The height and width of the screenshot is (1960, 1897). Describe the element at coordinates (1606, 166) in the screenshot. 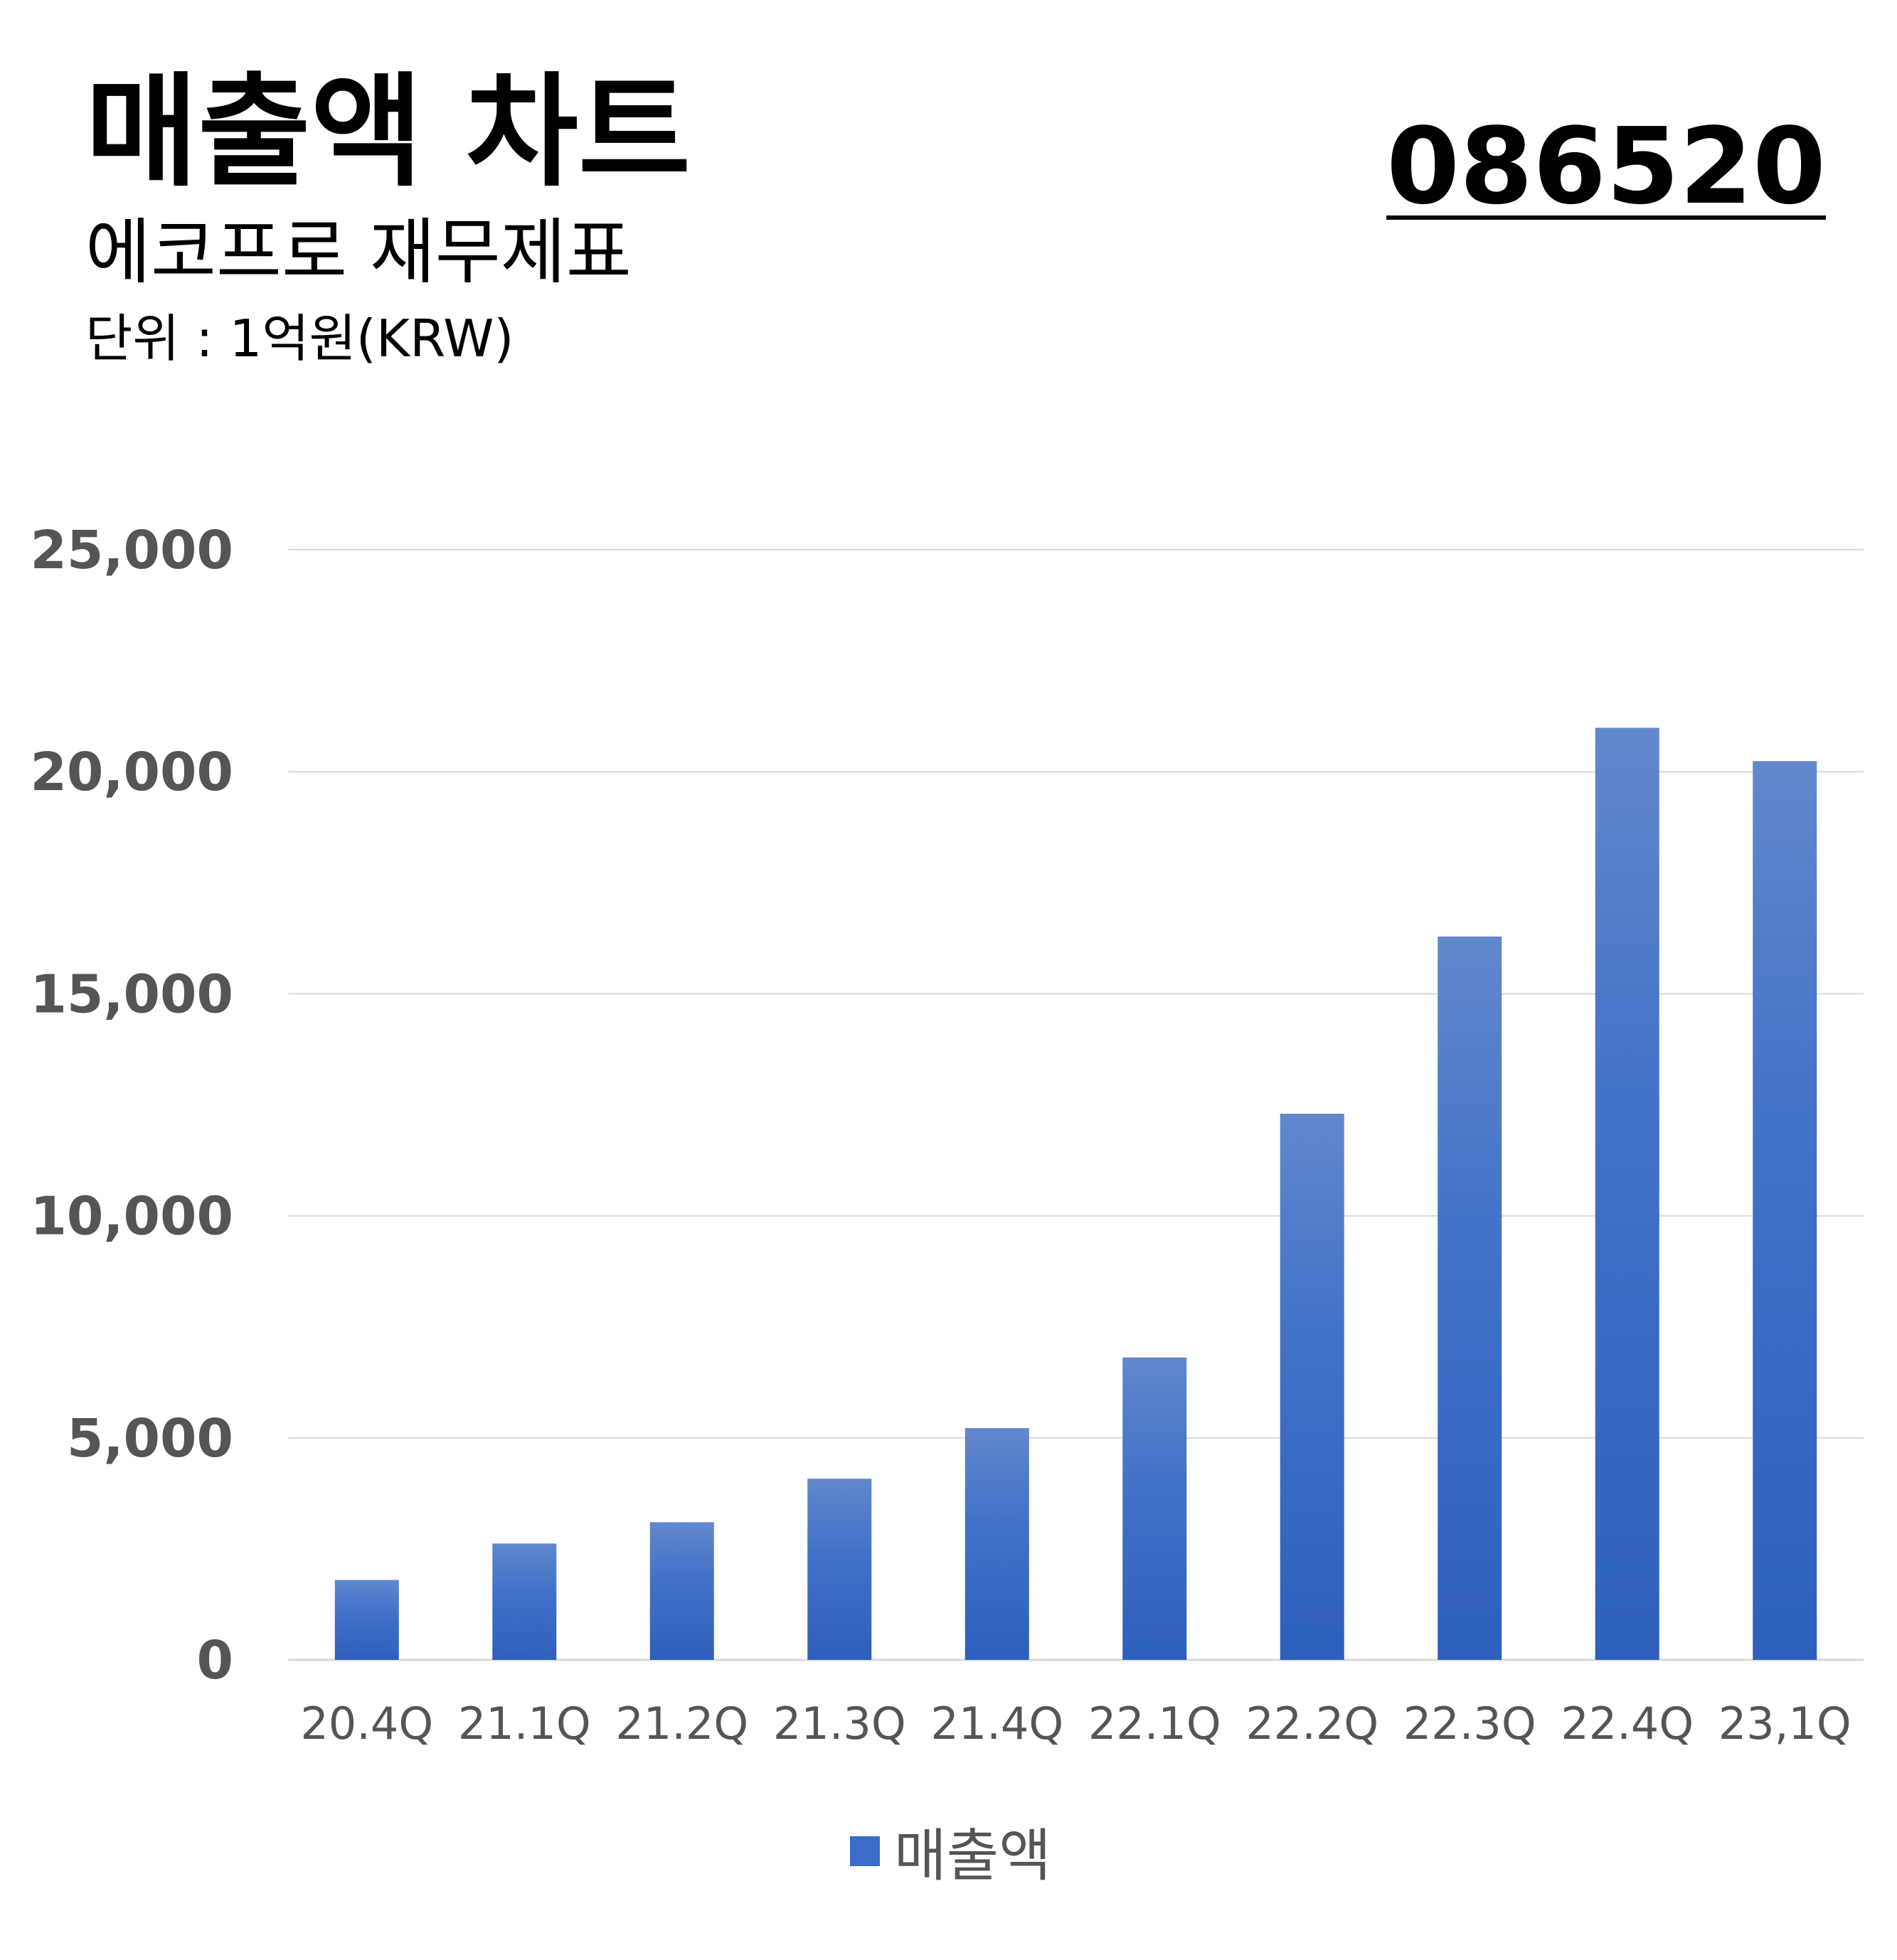

I see `stock-code: 086520` at that location.